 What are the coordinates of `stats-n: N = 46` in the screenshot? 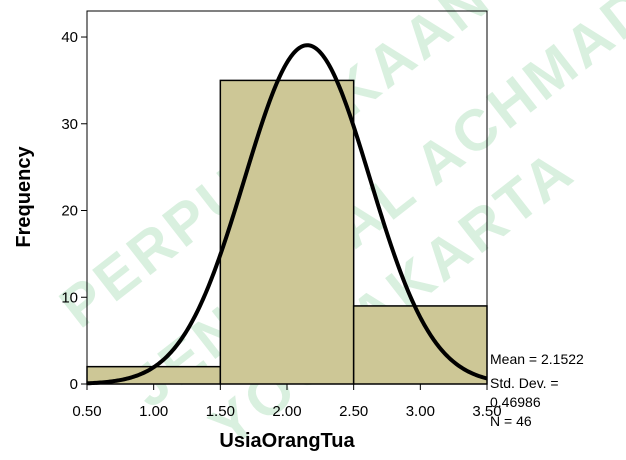 It's located at (511, 421).